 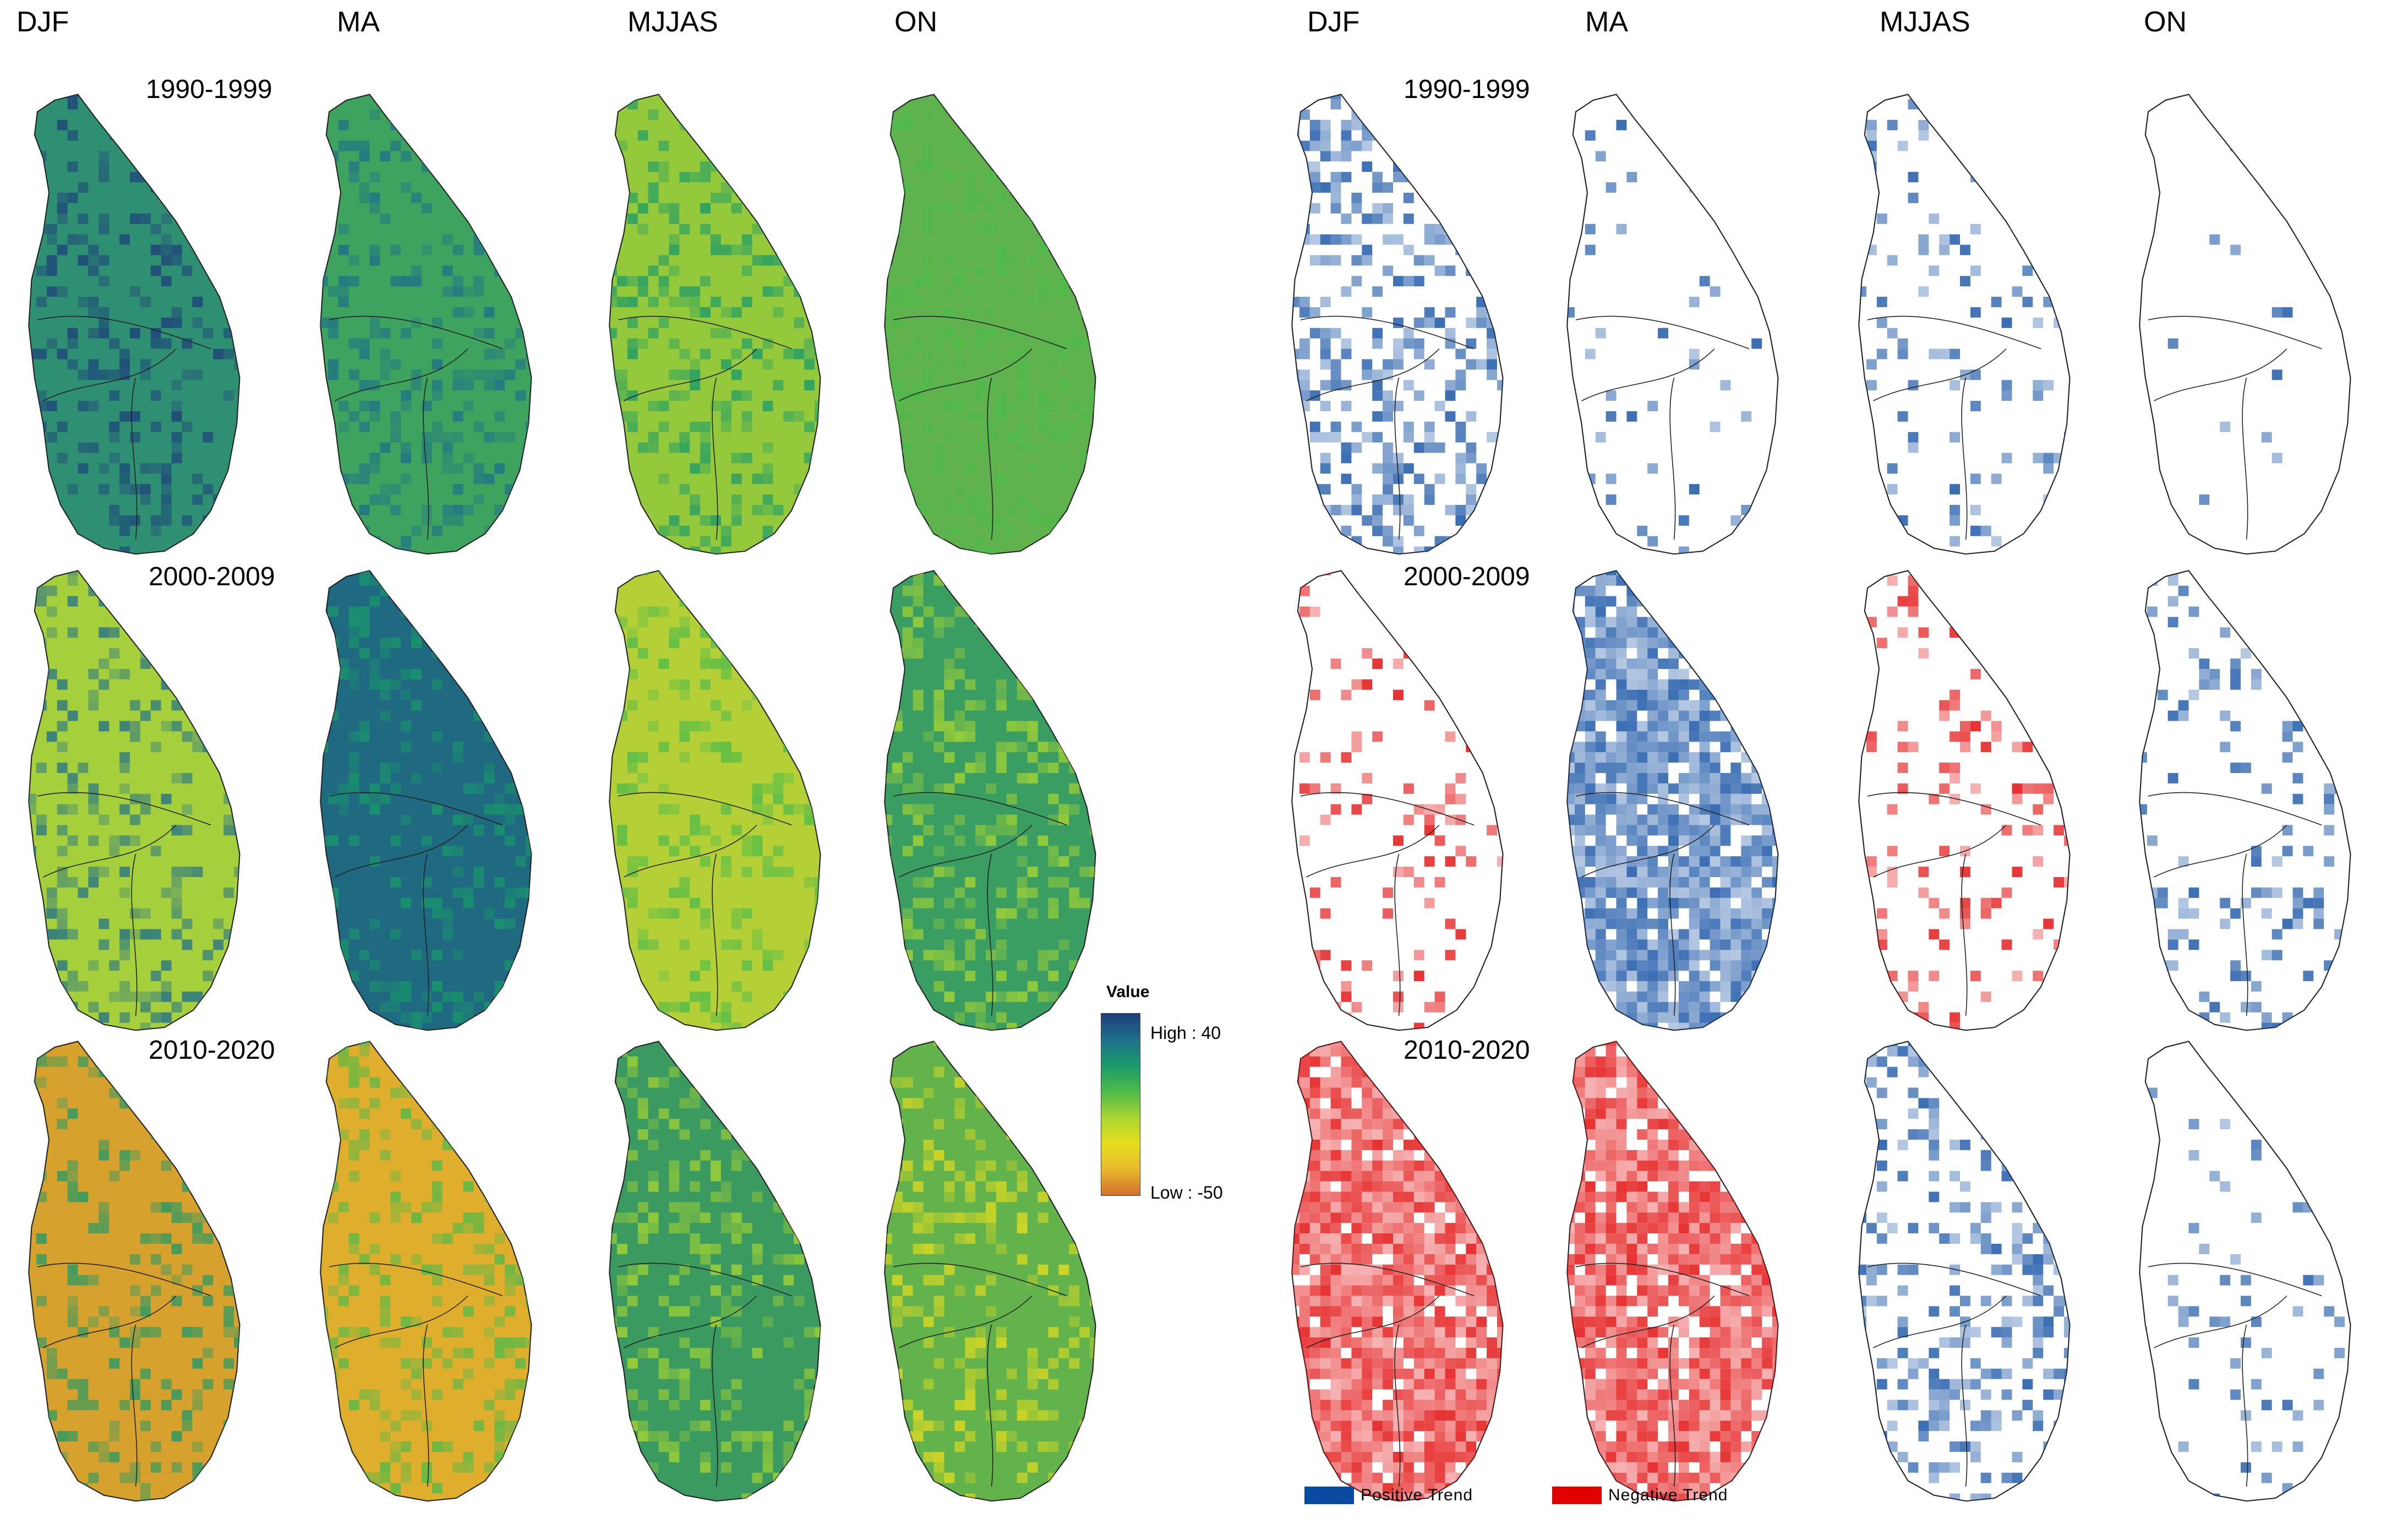 I want to click on period-label-right-2010: 2010-2020, so click(x=1467, y=1050).